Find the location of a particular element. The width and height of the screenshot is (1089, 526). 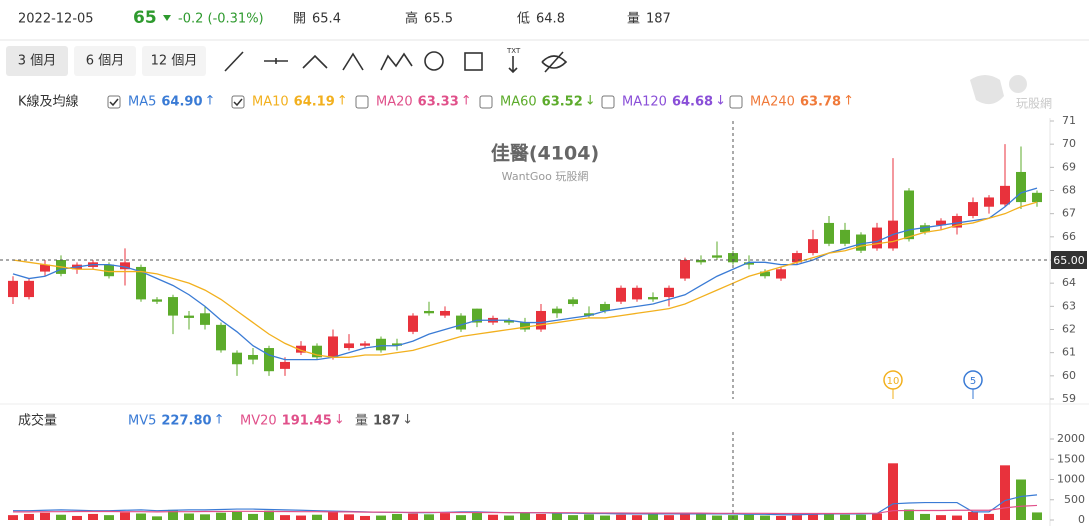

legend-value: 63.52 is located at coordinates (562, 102).